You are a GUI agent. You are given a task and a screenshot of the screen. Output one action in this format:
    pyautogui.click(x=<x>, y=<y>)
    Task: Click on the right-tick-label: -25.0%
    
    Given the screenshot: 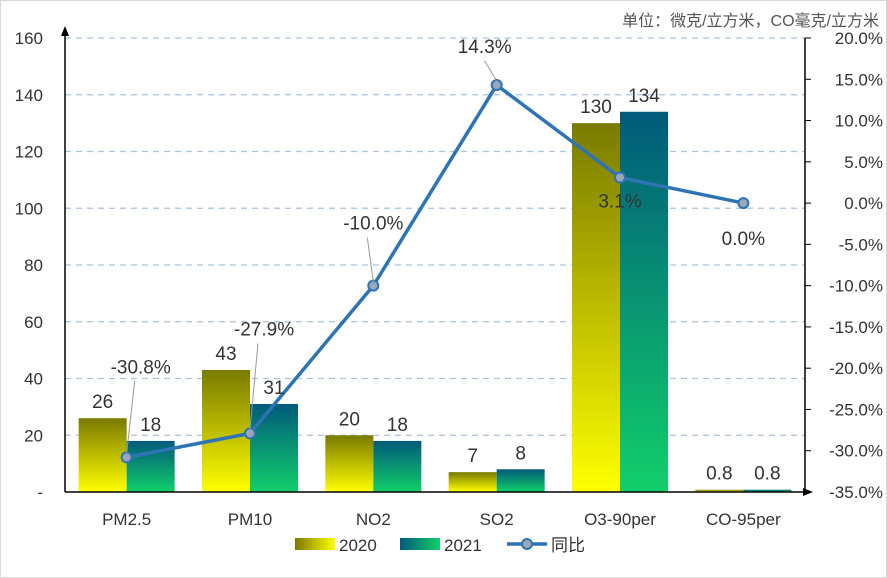 What is the action you would take?
    pyautogui.click(x=856, y=409)
    